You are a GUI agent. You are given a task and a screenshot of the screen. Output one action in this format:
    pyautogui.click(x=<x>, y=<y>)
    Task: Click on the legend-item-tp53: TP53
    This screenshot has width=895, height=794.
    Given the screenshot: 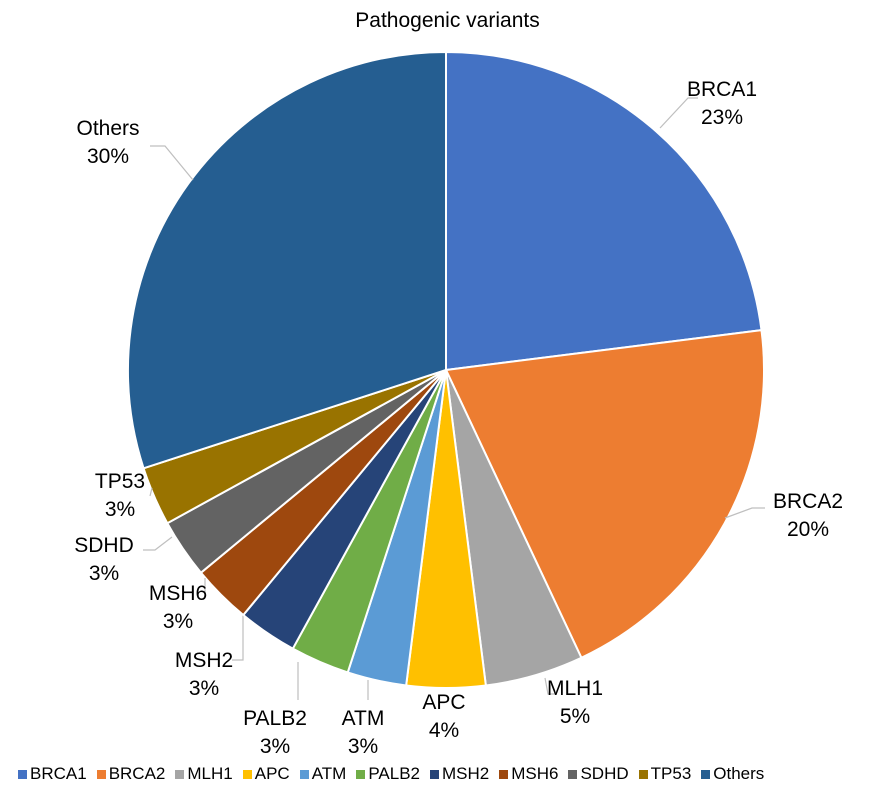 What is the action you would take?
    pyautogui.click(x=665, y=774)
    